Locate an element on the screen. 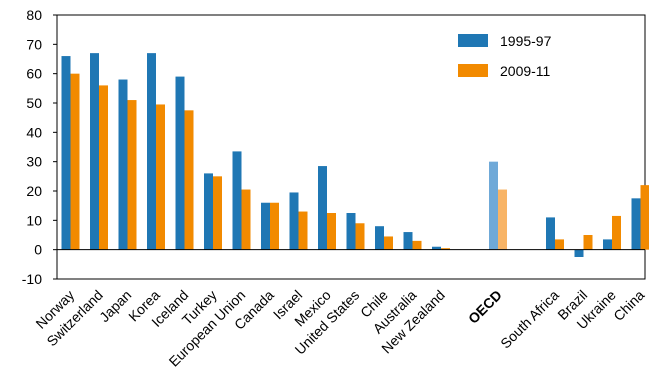 This screenshot has width=649, height=386. y-tick-label: 50 is located at coordinates (34, 103).